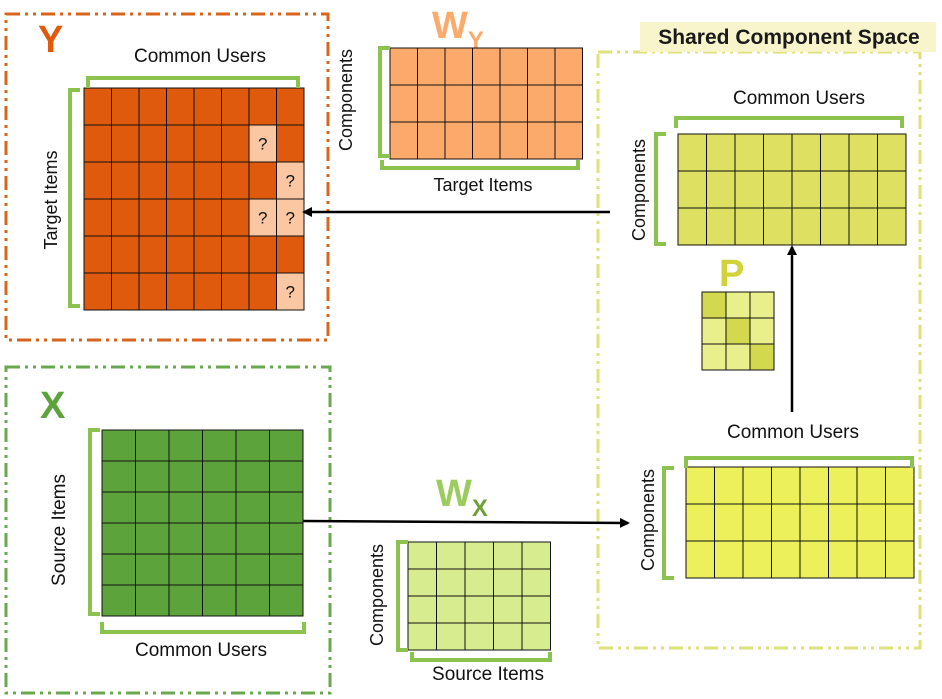 The image size is (942, 699). Describe the element at coordinates (480, 165) in the screenshot. I see `wy-columns-bracket` at that location.